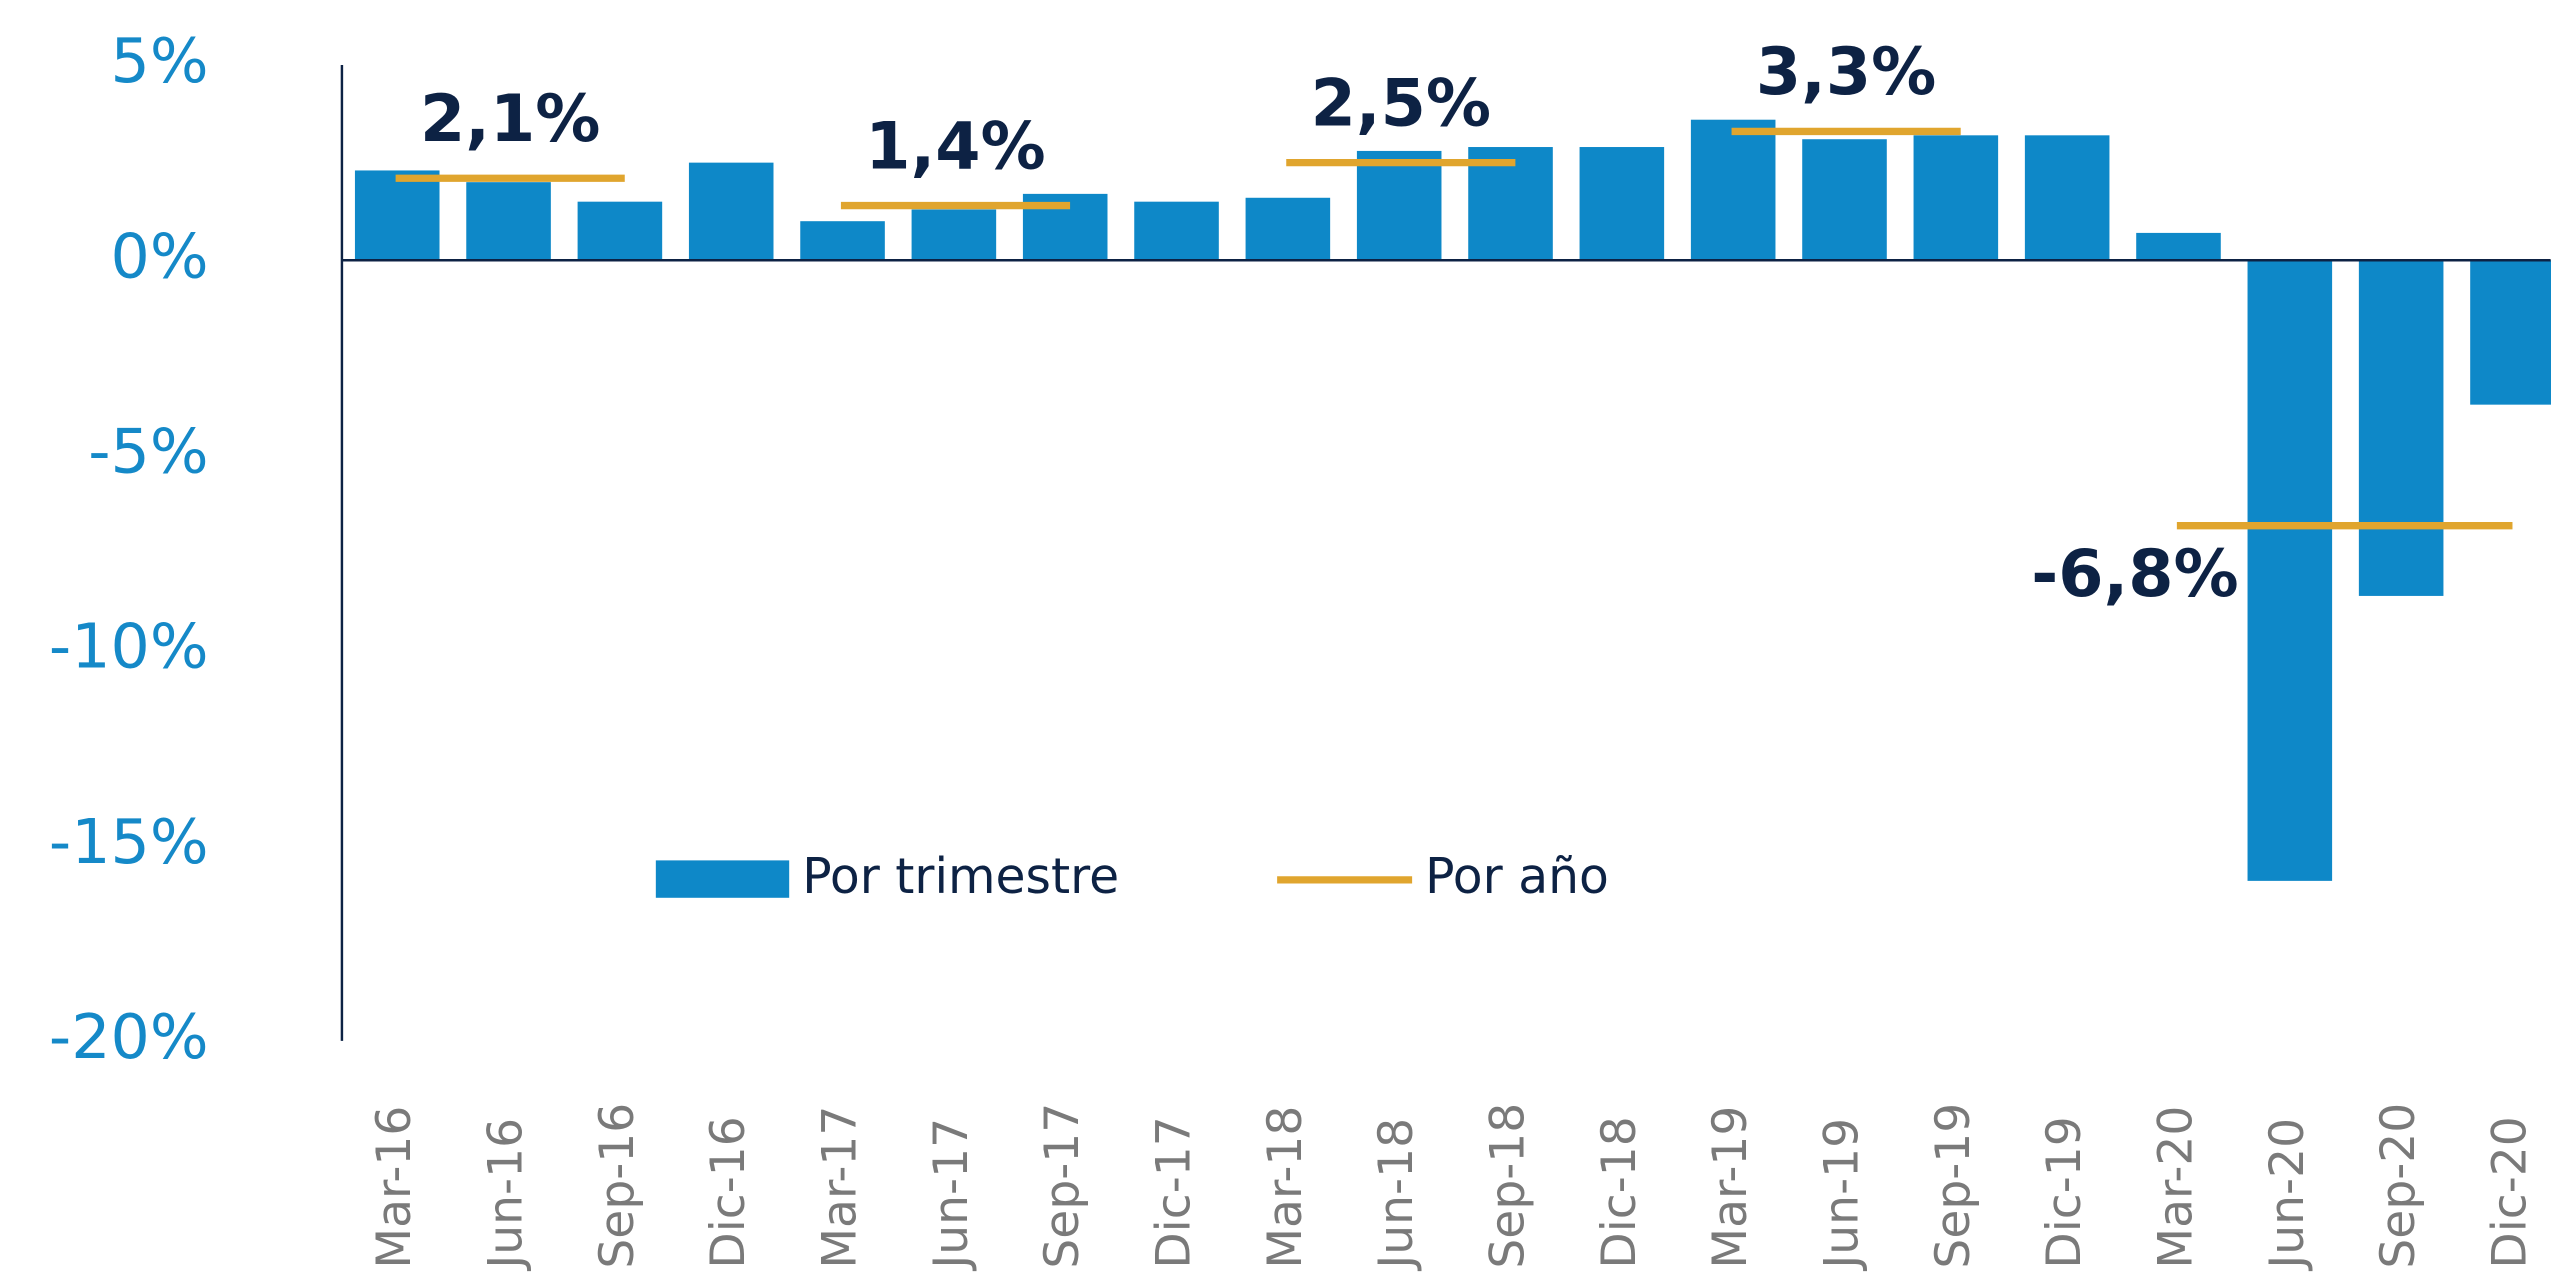 The height and width of the screenshot is (1280, 2551). Describe the element at coordinates (1062, 1186) in the screenshot. I see `x-tick-label: Sep-17` at that location.